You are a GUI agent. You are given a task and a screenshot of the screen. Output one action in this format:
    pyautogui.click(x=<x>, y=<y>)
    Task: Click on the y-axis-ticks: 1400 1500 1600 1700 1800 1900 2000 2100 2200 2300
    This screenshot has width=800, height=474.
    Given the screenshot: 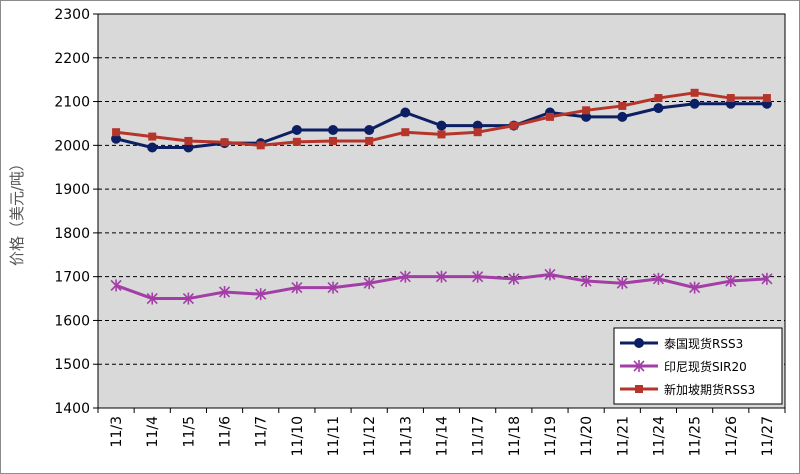 What is the action you would take?
    pyautogui.click(x=76, y=212)
    